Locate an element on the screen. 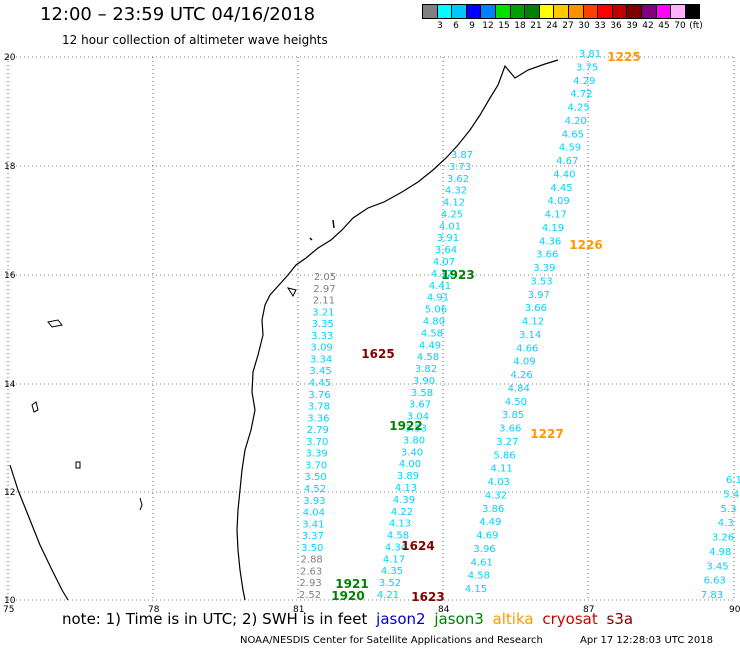 The image size is (740, 650). swh-value: 4.36 is located at coordinates (550, 241).